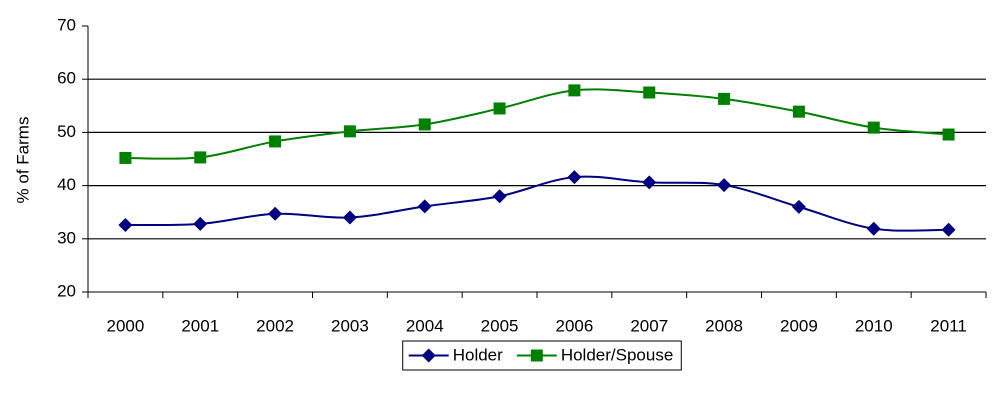  Describe the element at coordinates (66, 290) in the screenshot. I see `y-tick-label: 20` at that location.